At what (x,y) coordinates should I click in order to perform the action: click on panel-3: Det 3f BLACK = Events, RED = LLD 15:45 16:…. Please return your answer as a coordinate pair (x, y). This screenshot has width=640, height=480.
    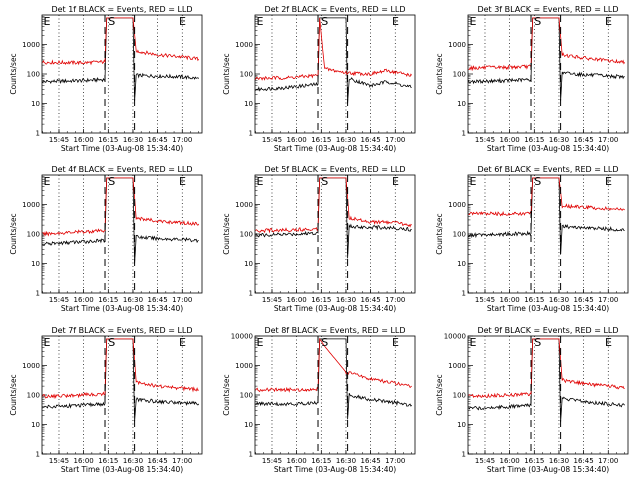
    Looking at the image, I should click on (532, 79).